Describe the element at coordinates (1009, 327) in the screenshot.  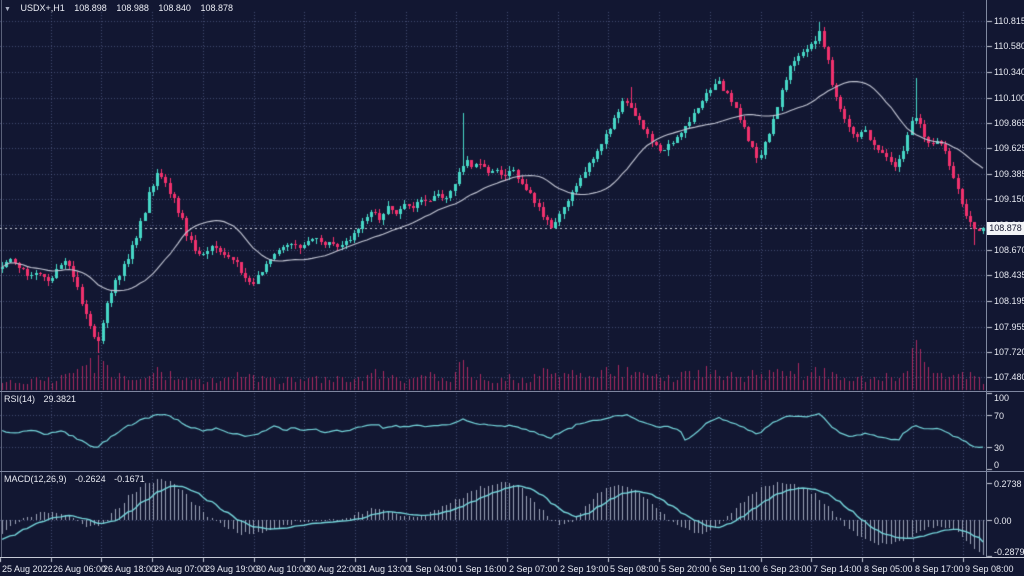
I see `price-tick-label: 107.955` at that location.